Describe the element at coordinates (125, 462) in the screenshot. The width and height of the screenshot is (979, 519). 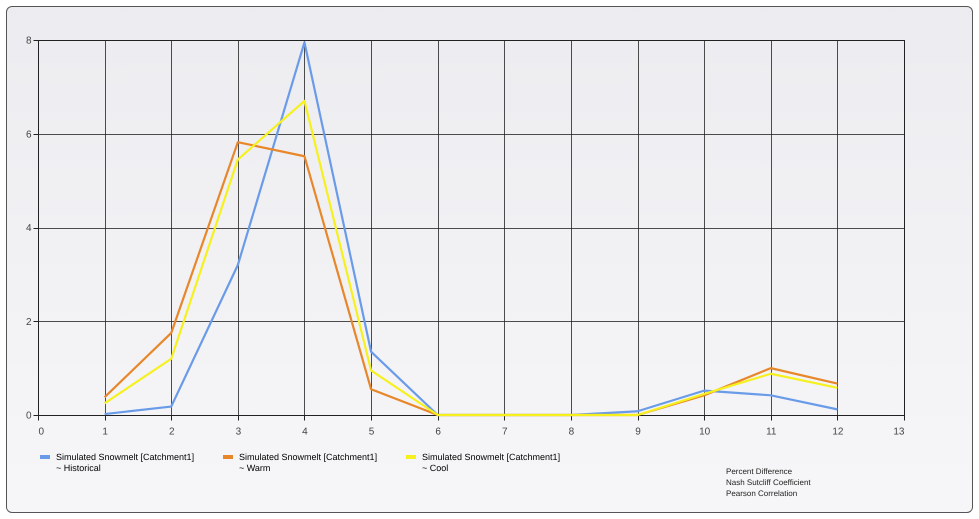
I see `legend-label: Simulated Snowmelt [Catchment1] ~ Historical` at that location.